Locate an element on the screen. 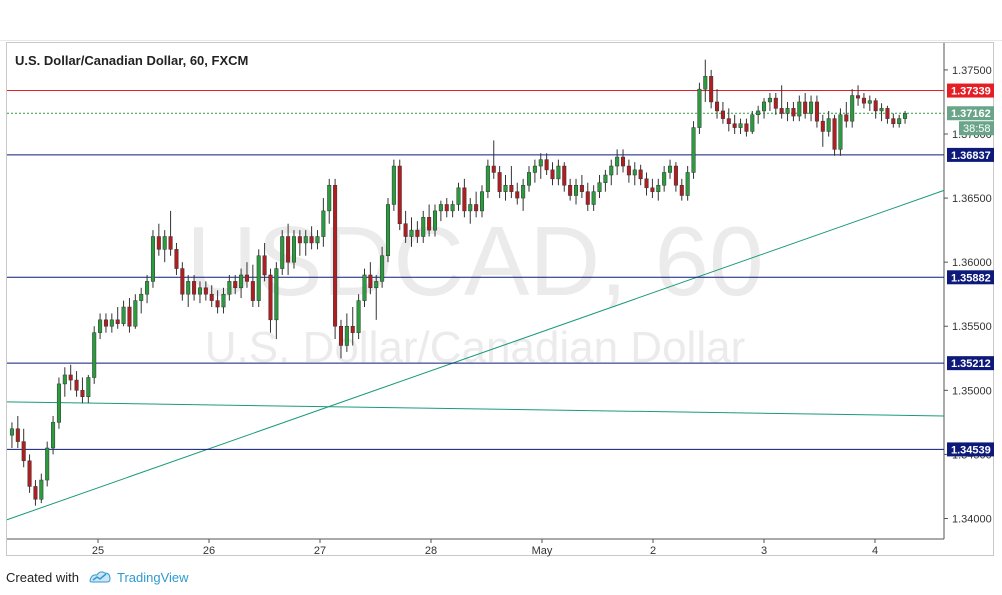 The height and width of the screenshot is (595, 1002). level-tag-label: 1.35212 is located at coordinates (971, 364).